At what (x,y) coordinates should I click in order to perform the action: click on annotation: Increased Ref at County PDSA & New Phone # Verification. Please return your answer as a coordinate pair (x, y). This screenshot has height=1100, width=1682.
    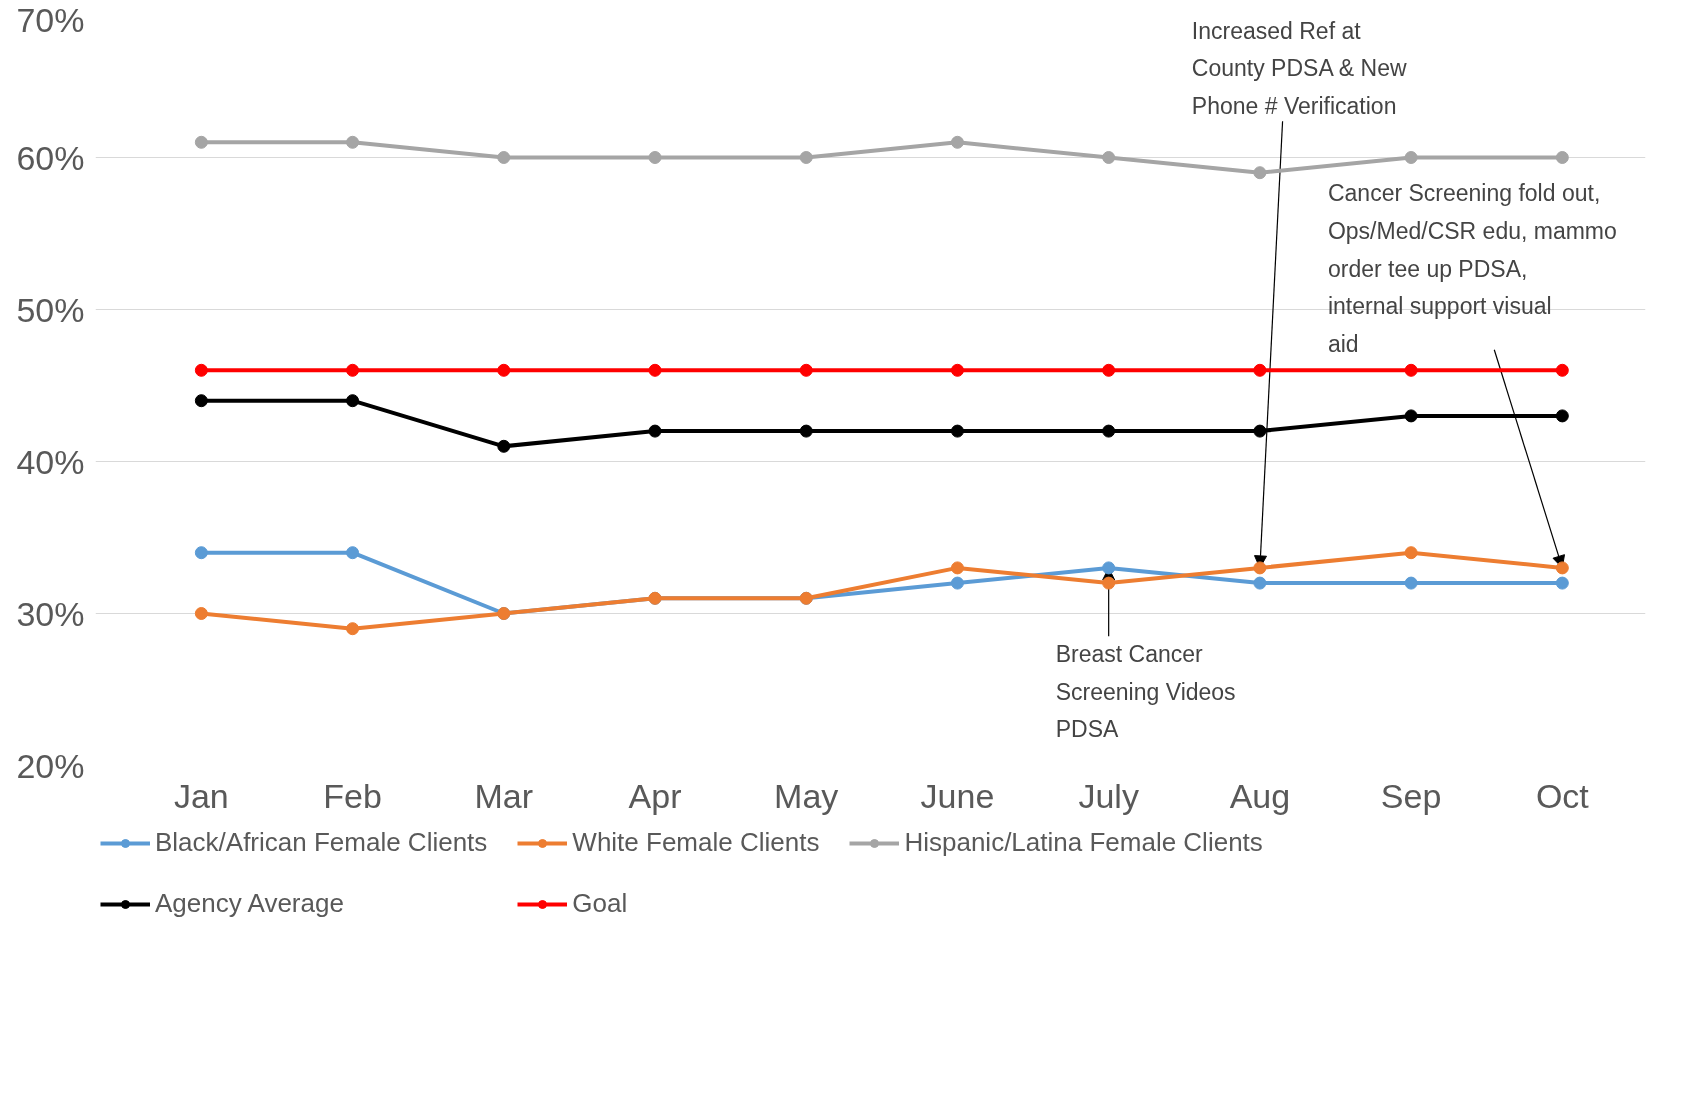
    Looking at the image, I should click on (1299, 68).